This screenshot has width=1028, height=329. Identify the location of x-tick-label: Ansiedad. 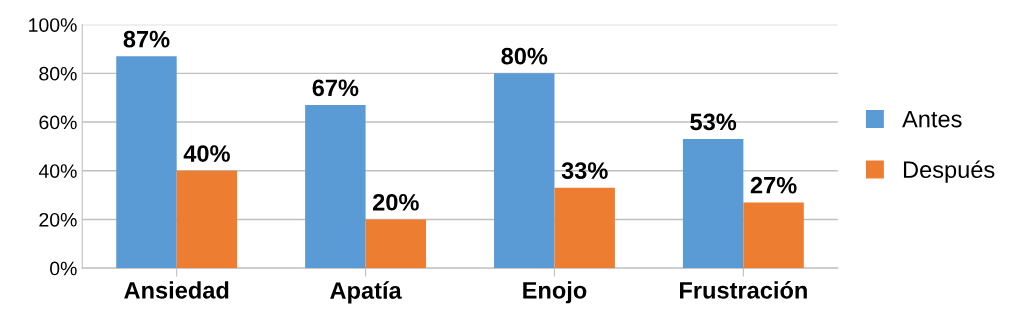
(176, 290).